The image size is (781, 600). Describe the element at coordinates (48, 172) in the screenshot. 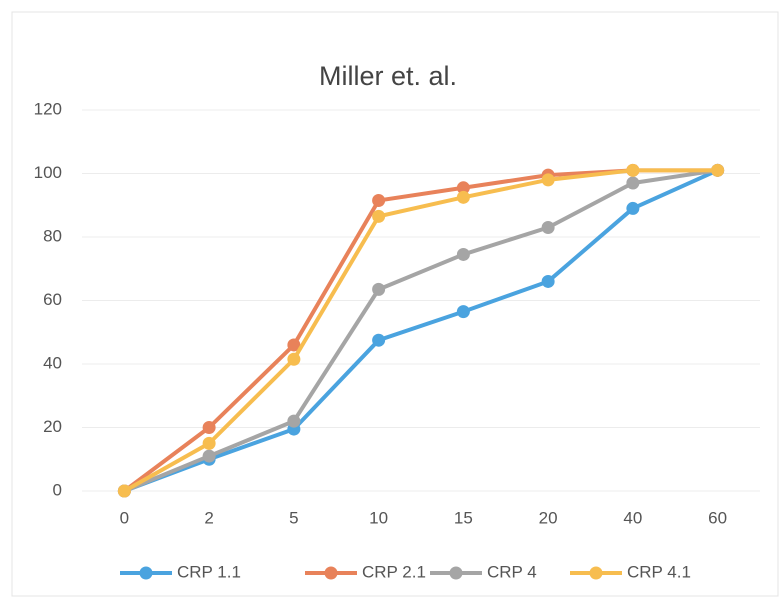

I see `y-tick-label: 100` at that location.